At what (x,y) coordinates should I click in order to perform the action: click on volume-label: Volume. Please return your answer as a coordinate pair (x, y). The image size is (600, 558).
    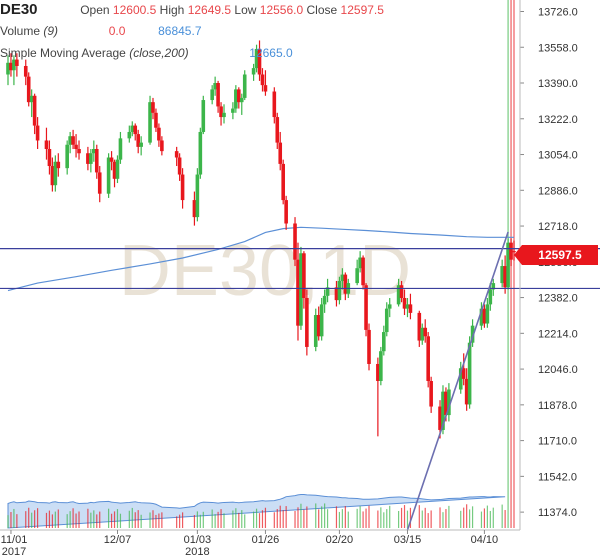
    Looking at the image, I should click on (20, 31).